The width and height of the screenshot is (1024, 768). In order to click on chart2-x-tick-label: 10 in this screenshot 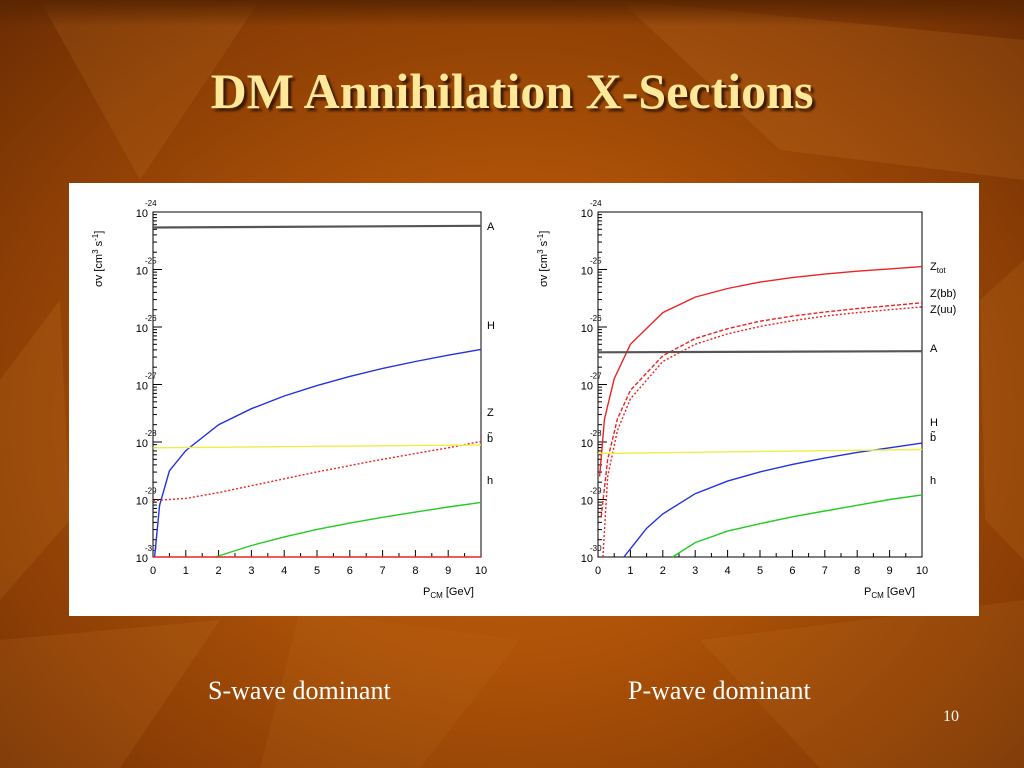, I will do `click(922, 571)`.